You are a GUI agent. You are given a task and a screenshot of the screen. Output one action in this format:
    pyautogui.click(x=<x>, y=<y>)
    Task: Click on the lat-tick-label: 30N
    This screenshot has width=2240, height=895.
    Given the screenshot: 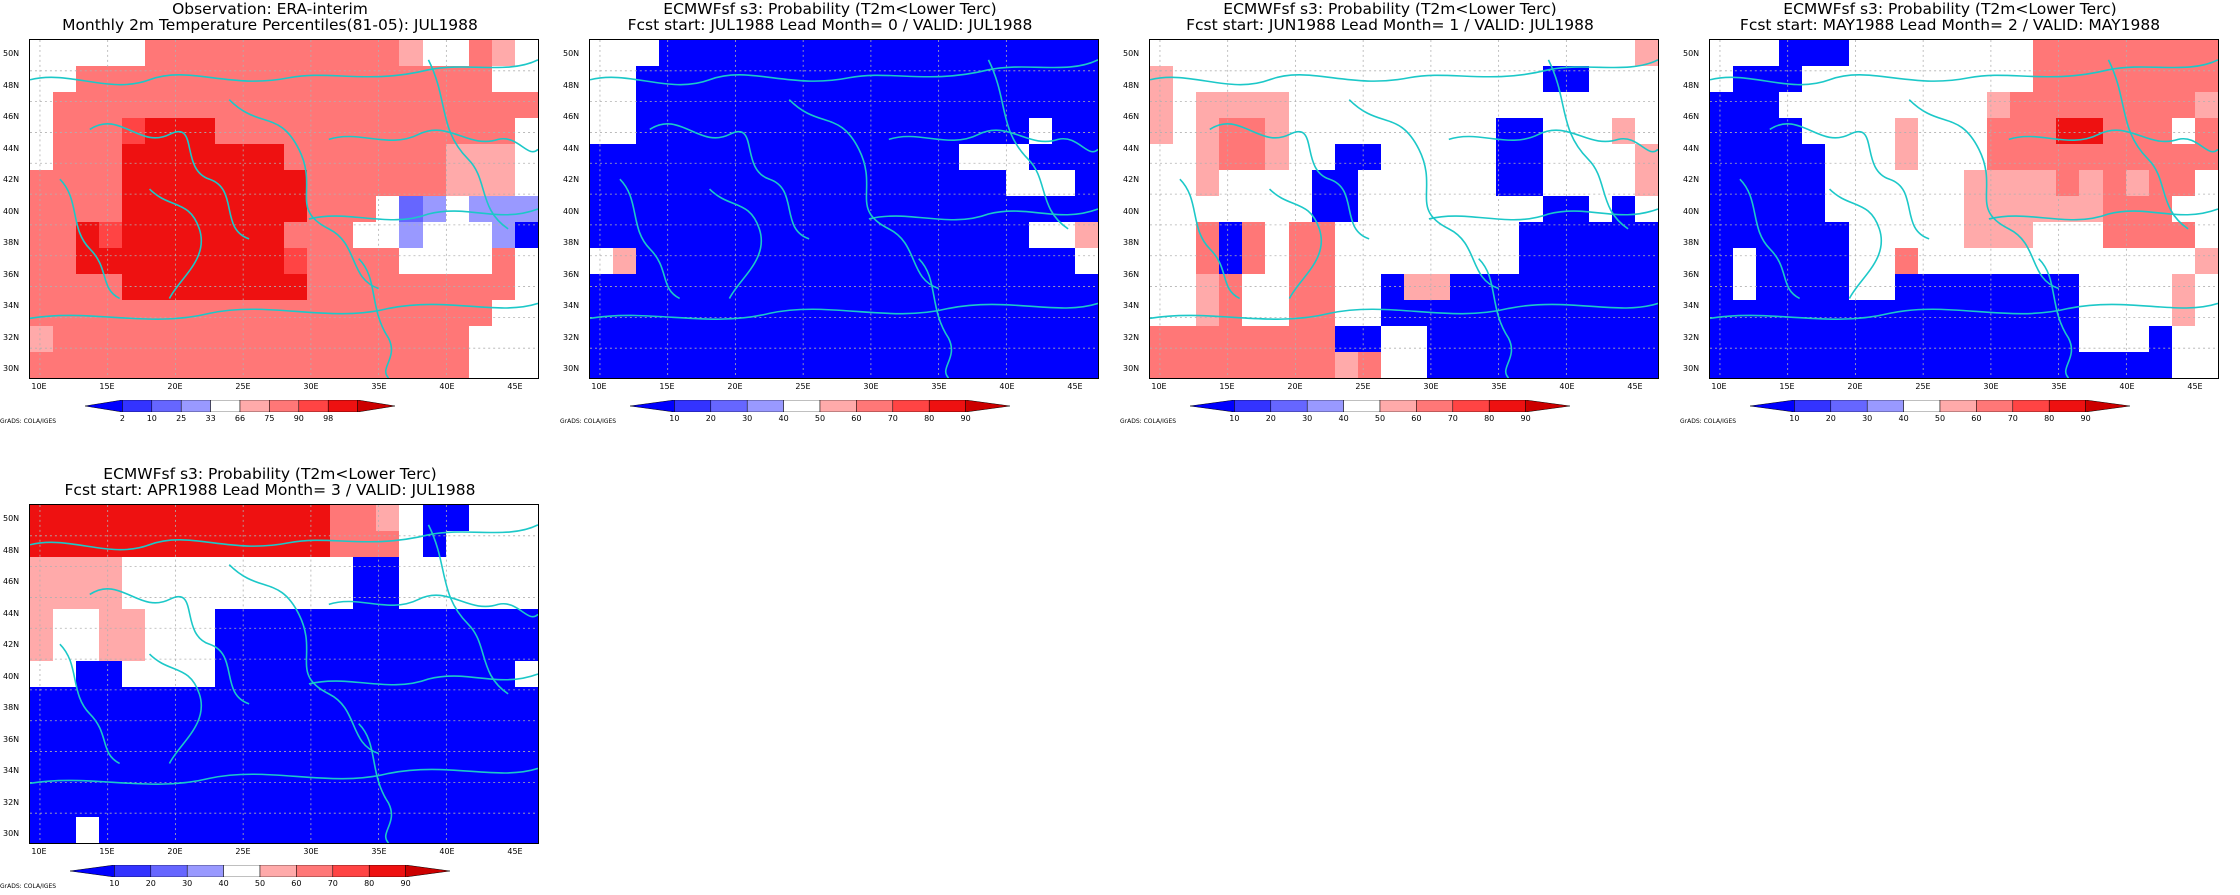 What is the action you would take?
    pyautogui.click(x=1691, y=368)
    